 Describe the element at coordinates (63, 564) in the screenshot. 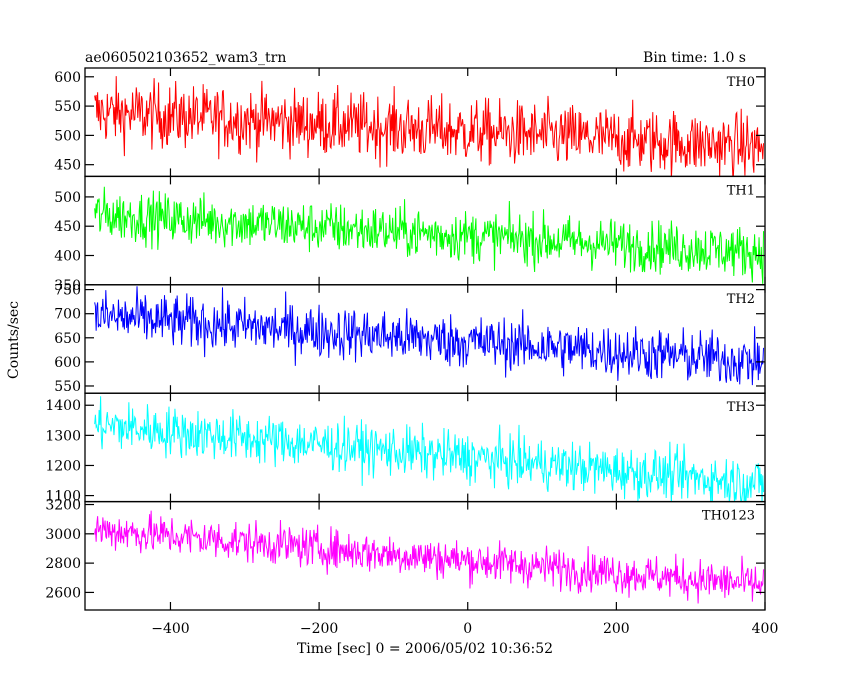

I see `y-tick-label: 2800` at that location.